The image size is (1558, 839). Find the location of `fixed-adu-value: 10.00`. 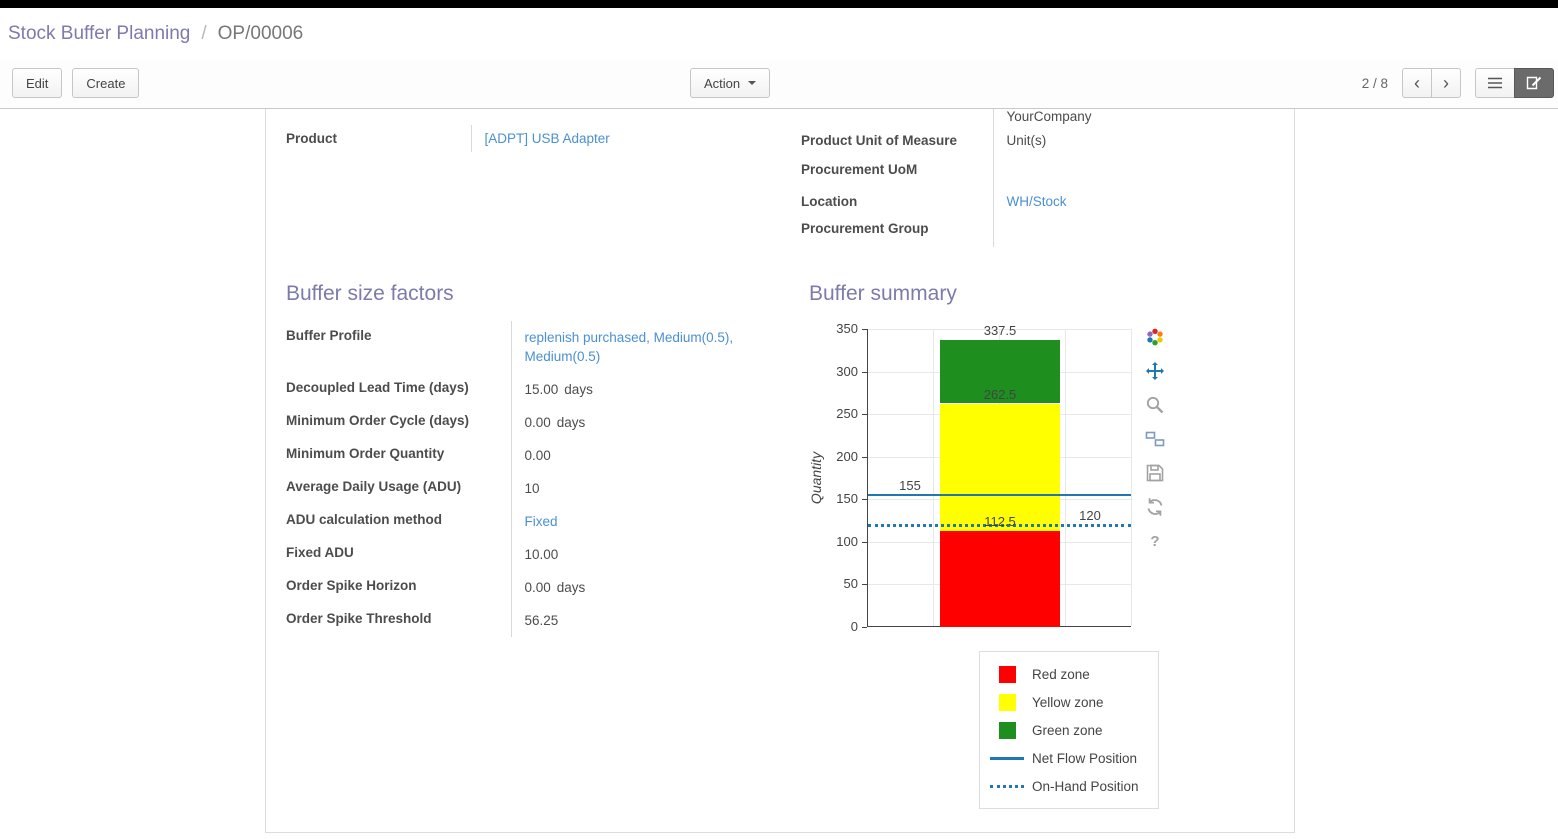

fixed-adu-value: 10.00 is located at coordinates (541, 554).